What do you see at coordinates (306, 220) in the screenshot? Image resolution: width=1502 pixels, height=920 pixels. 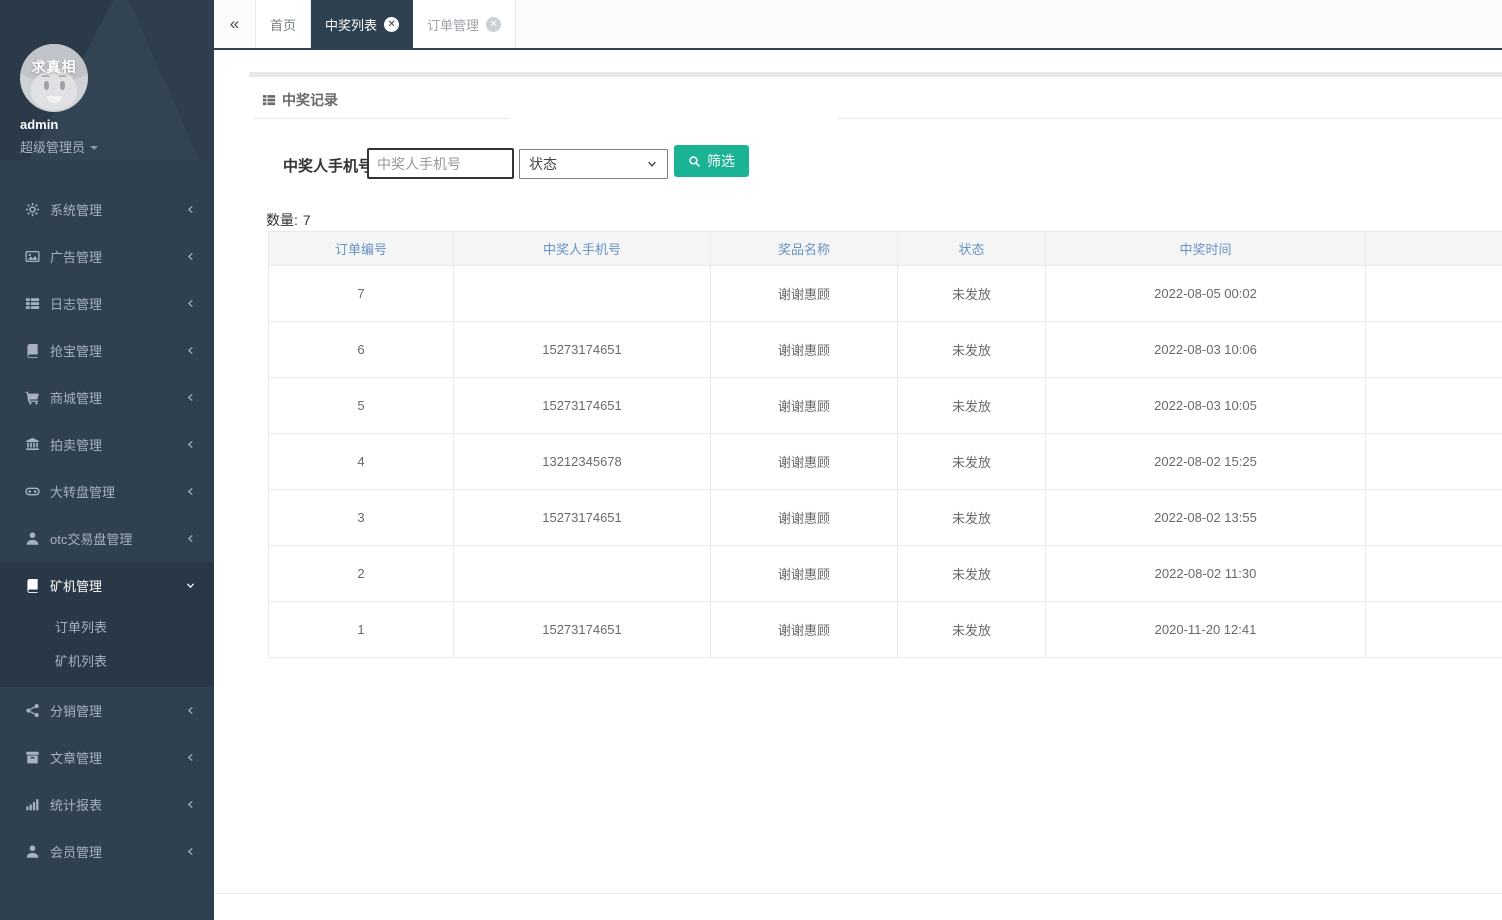 I see `count-value: 7` at bounding box center [306, 220].